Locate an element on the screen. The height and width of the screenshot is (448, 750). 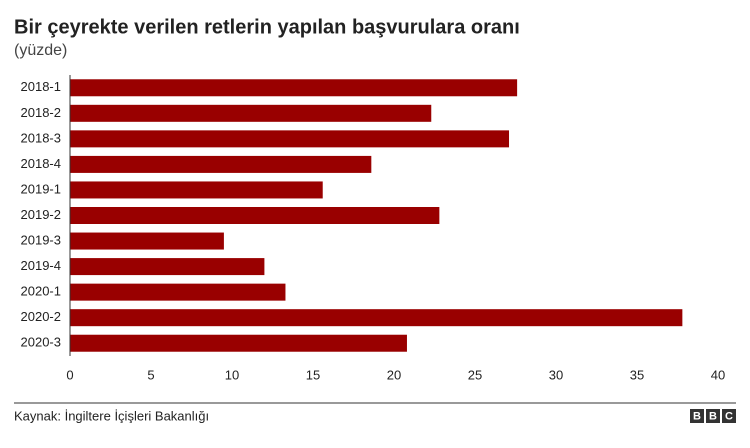
y-tick-label: 2019-1 is located at coordinates (41, 188).